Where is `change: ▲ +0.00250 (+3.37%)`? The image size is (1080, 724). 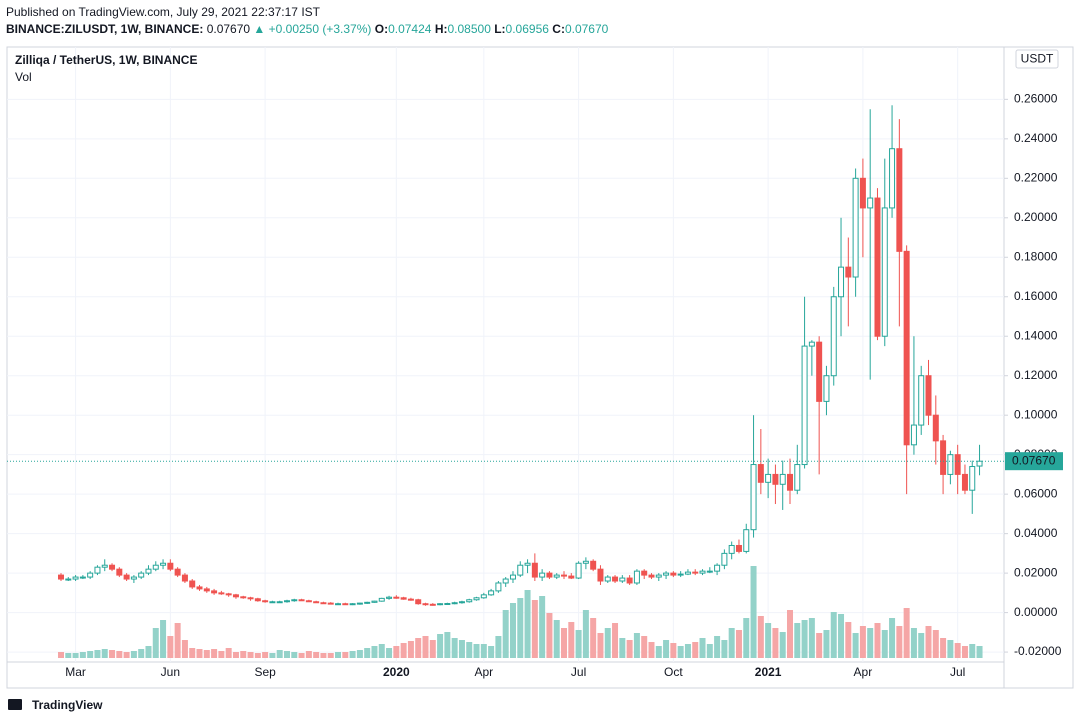
change: ▲ +0.00250 (+3.37%) is located at coordinates (312, 29).